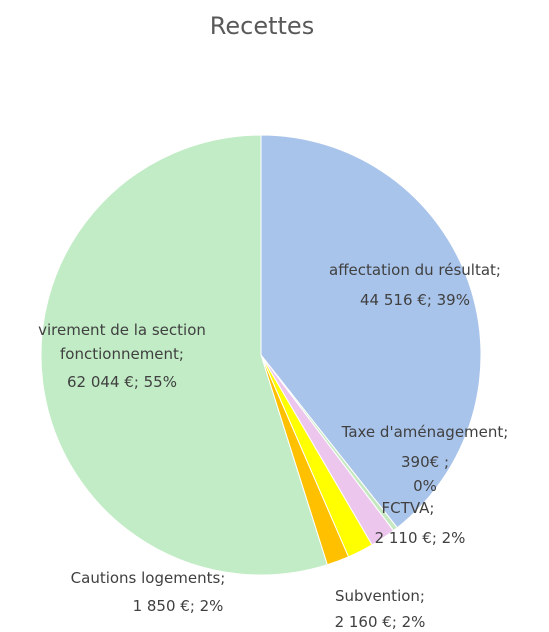 Image resolution: width=549 pixels, height=632 pixels. I want to click on slice-value-label: 44 516 €; 39%, so click(415, 300).